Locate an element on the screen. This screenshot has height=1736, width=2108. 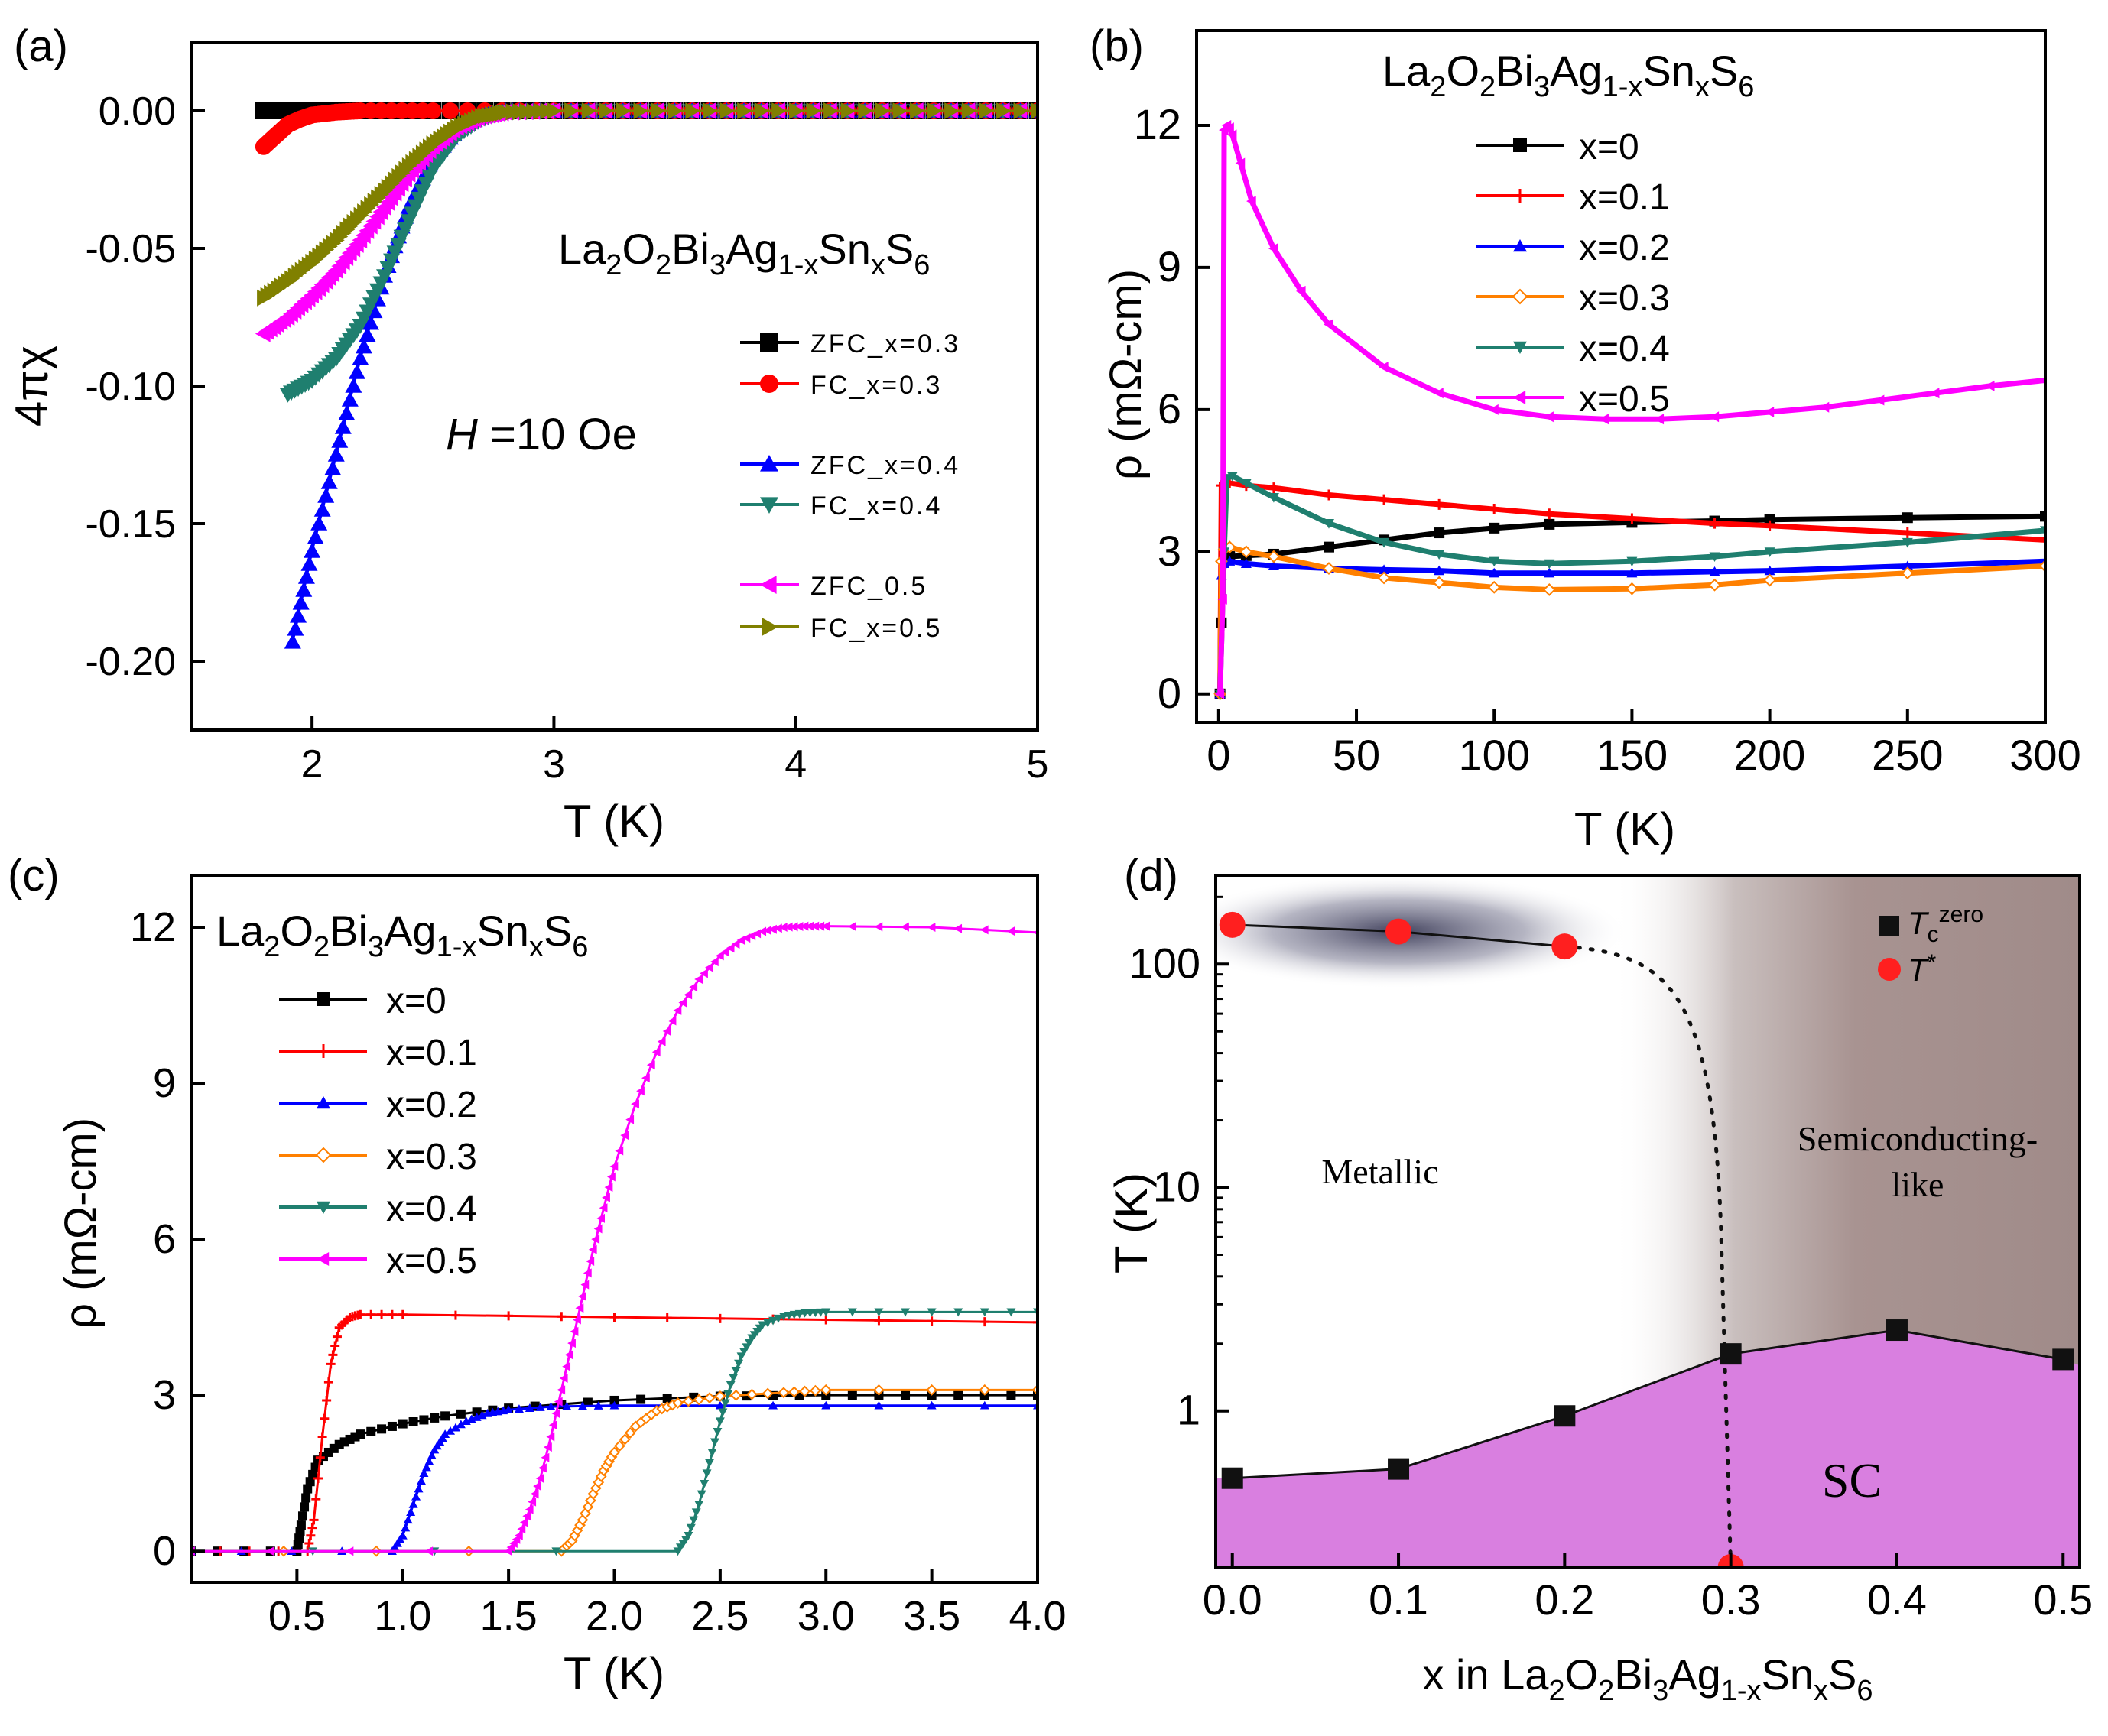
tc-zero-point is located at coordinates (1565, 1416).